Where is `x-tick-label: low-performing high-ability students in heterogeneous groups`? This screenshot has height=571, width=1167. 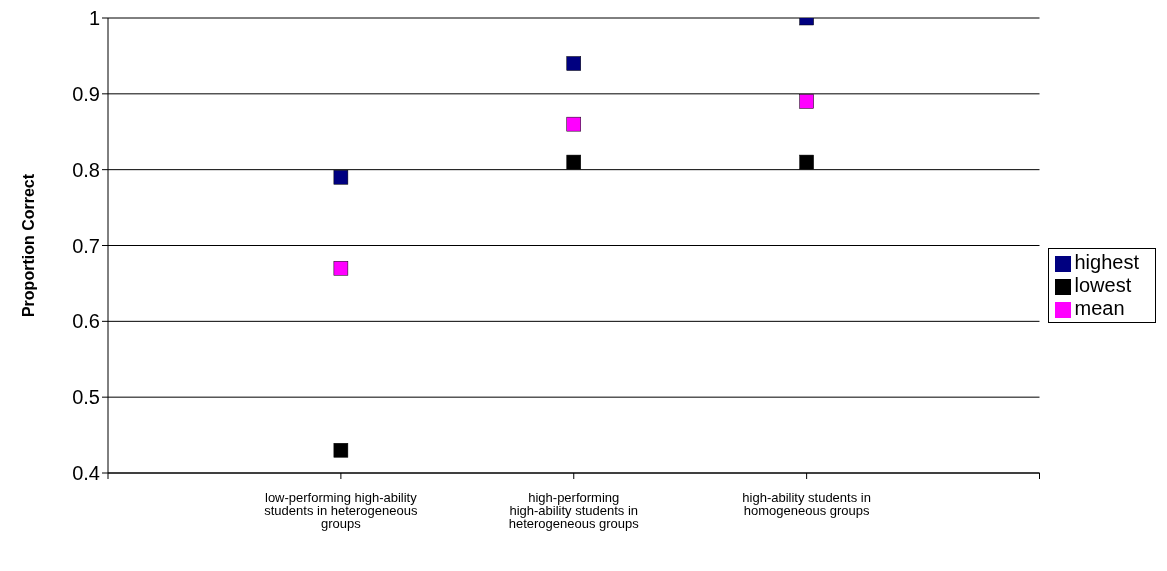
x-tick-label: low-performing high-ability students in heterogeneous groups is located at coordinates (341, 511).